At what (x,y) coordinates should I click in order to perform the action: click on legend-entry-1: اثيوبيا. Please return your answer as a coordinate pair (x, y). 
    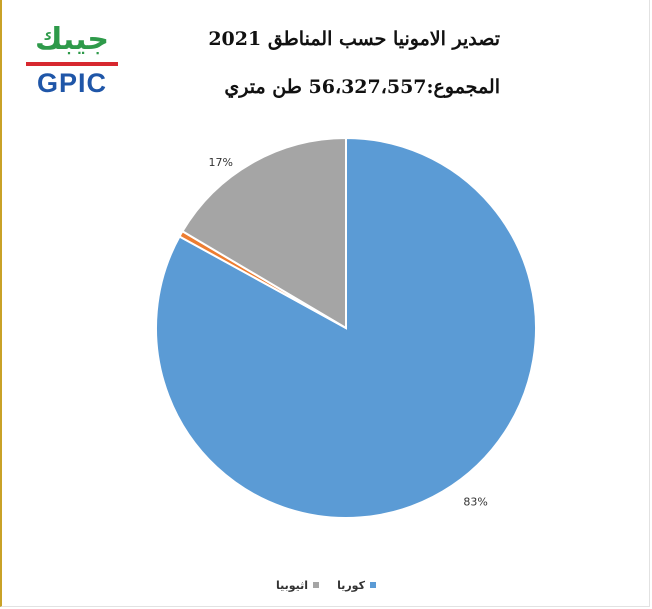
    Looking at the image, I should click on (298, 585).